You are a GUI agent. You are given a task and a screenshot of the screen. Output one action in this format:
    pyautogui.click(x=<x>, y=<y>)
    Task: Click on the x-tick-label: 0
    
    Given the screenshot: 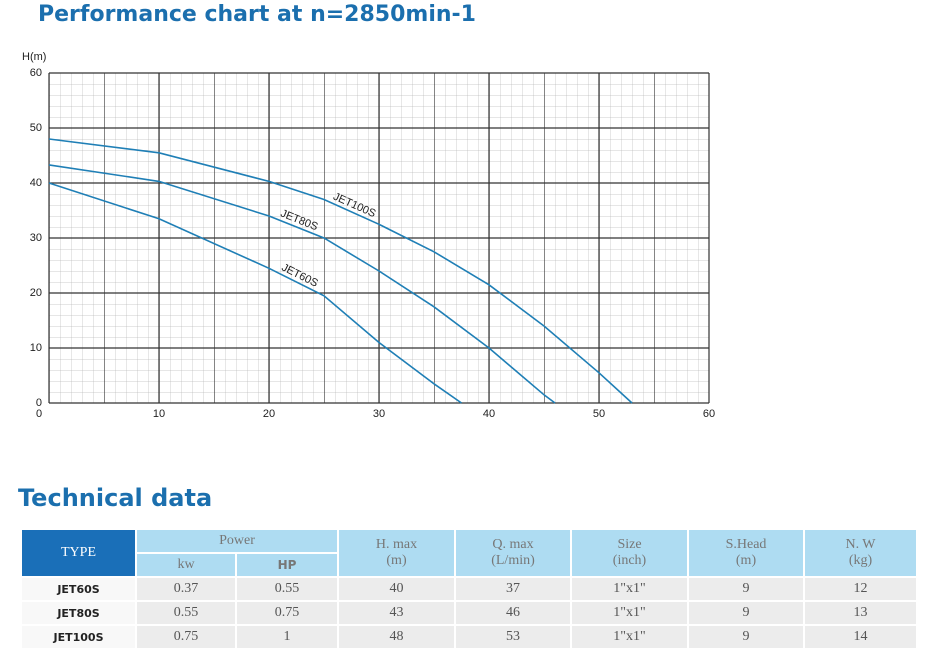 What is the action you would take?
    pyautogui.click(x=39, y=414)
    